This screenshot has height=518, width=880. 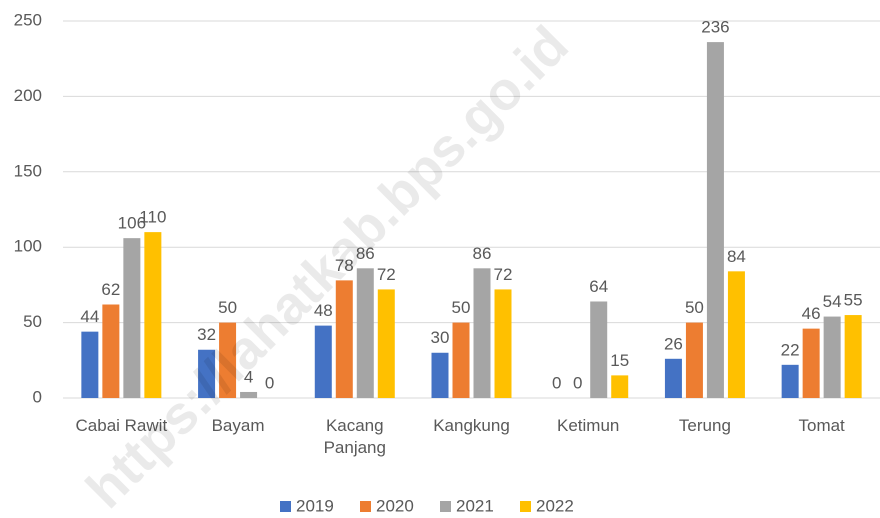 What do you see at coordinates (206, 334) in the screenshot?
I see `data-label: 32` at bounding box center [206, 334].